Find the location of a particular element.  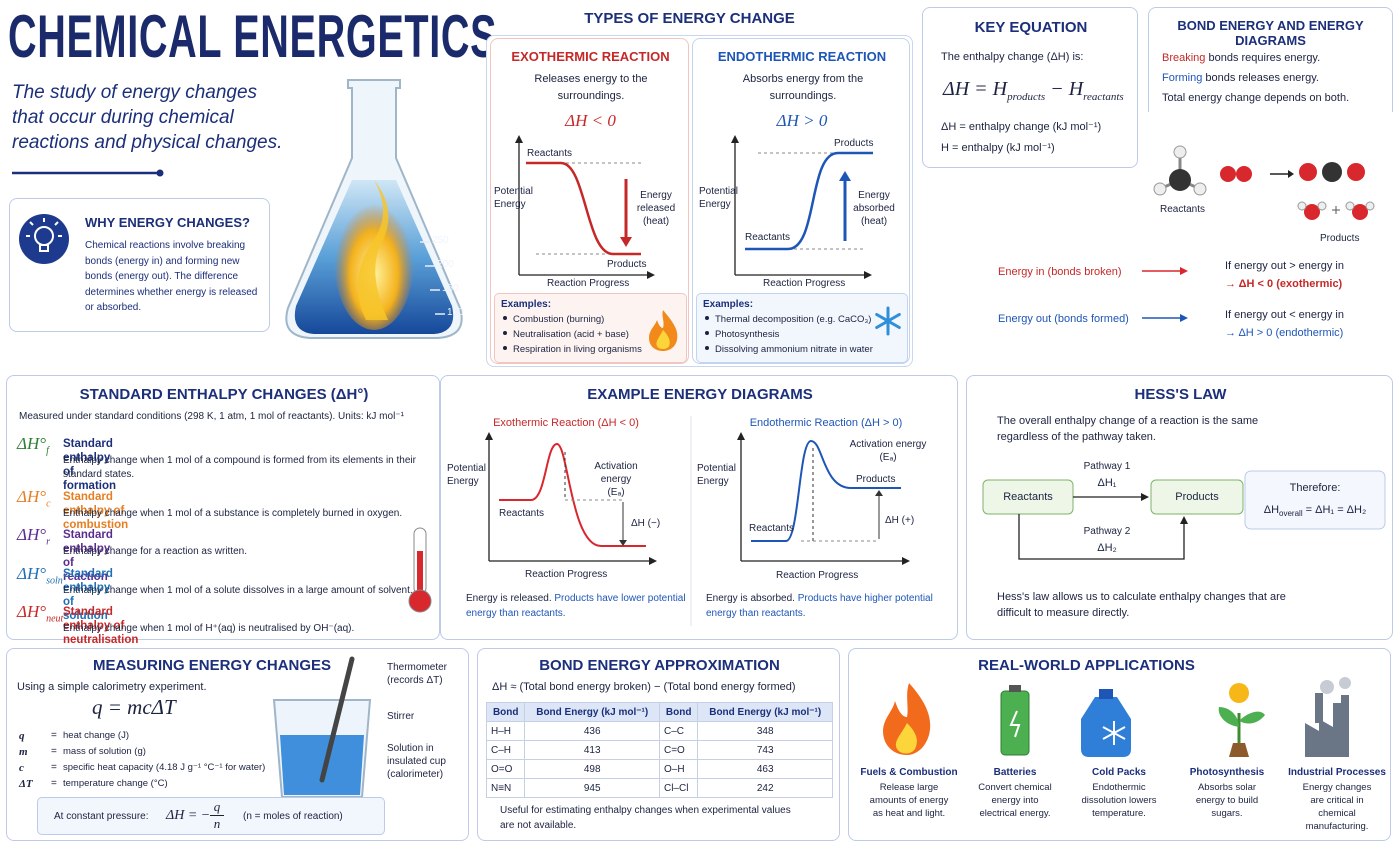

graduation: 200 is located at coordinates (445, 264).